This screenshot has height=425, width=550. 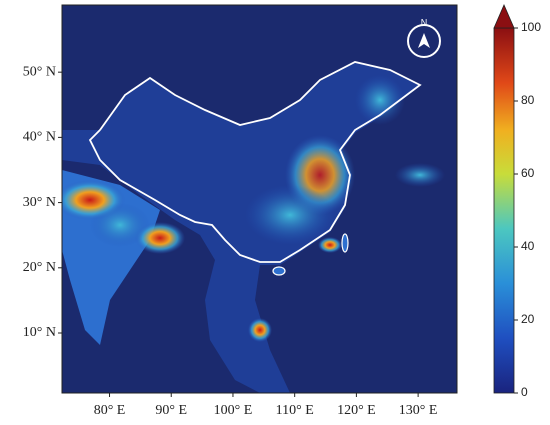 What do you see at coordinates (39, 71) in the screenshot?
I see `y-tick-label: 50° N` at bounding box center [39, 71].